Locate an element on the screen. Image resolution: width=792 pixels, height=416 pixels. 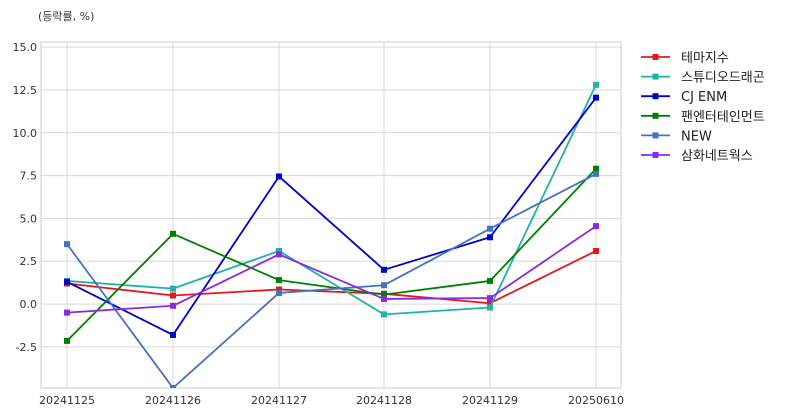
x-tick-label: 20241125 is located at coordinates (67, 400).